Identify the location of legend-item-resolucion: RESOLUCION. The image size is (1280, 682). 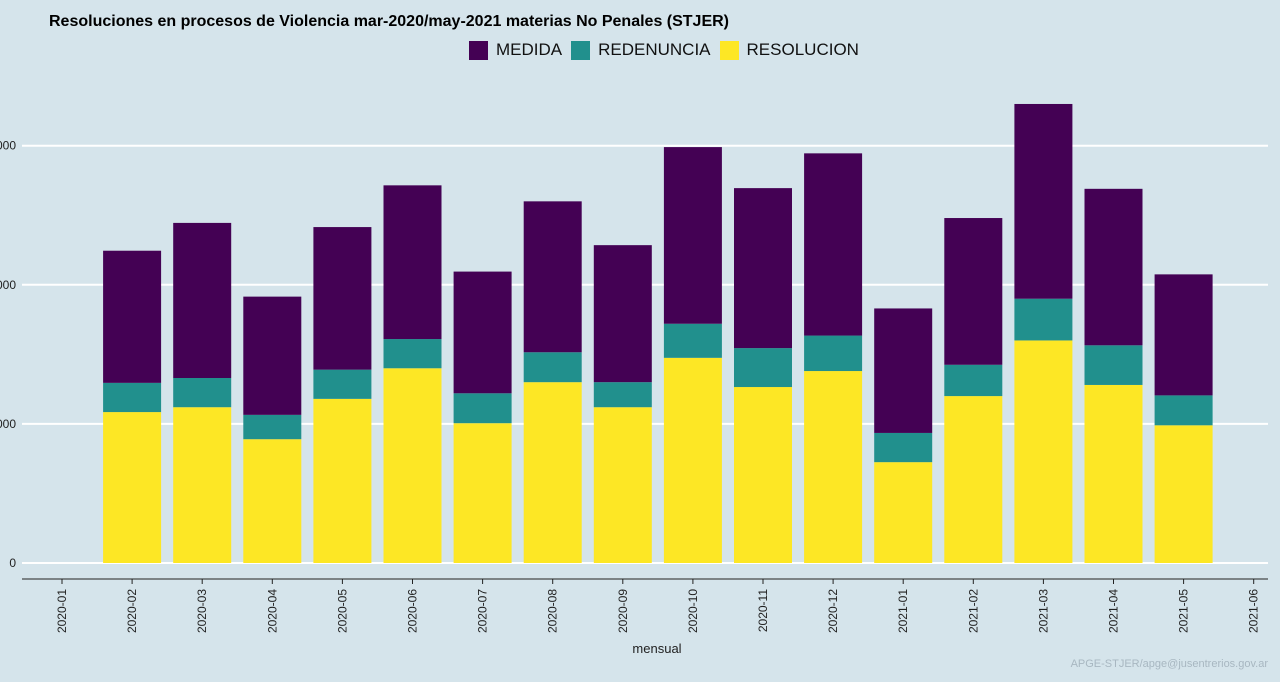
(789, 50).